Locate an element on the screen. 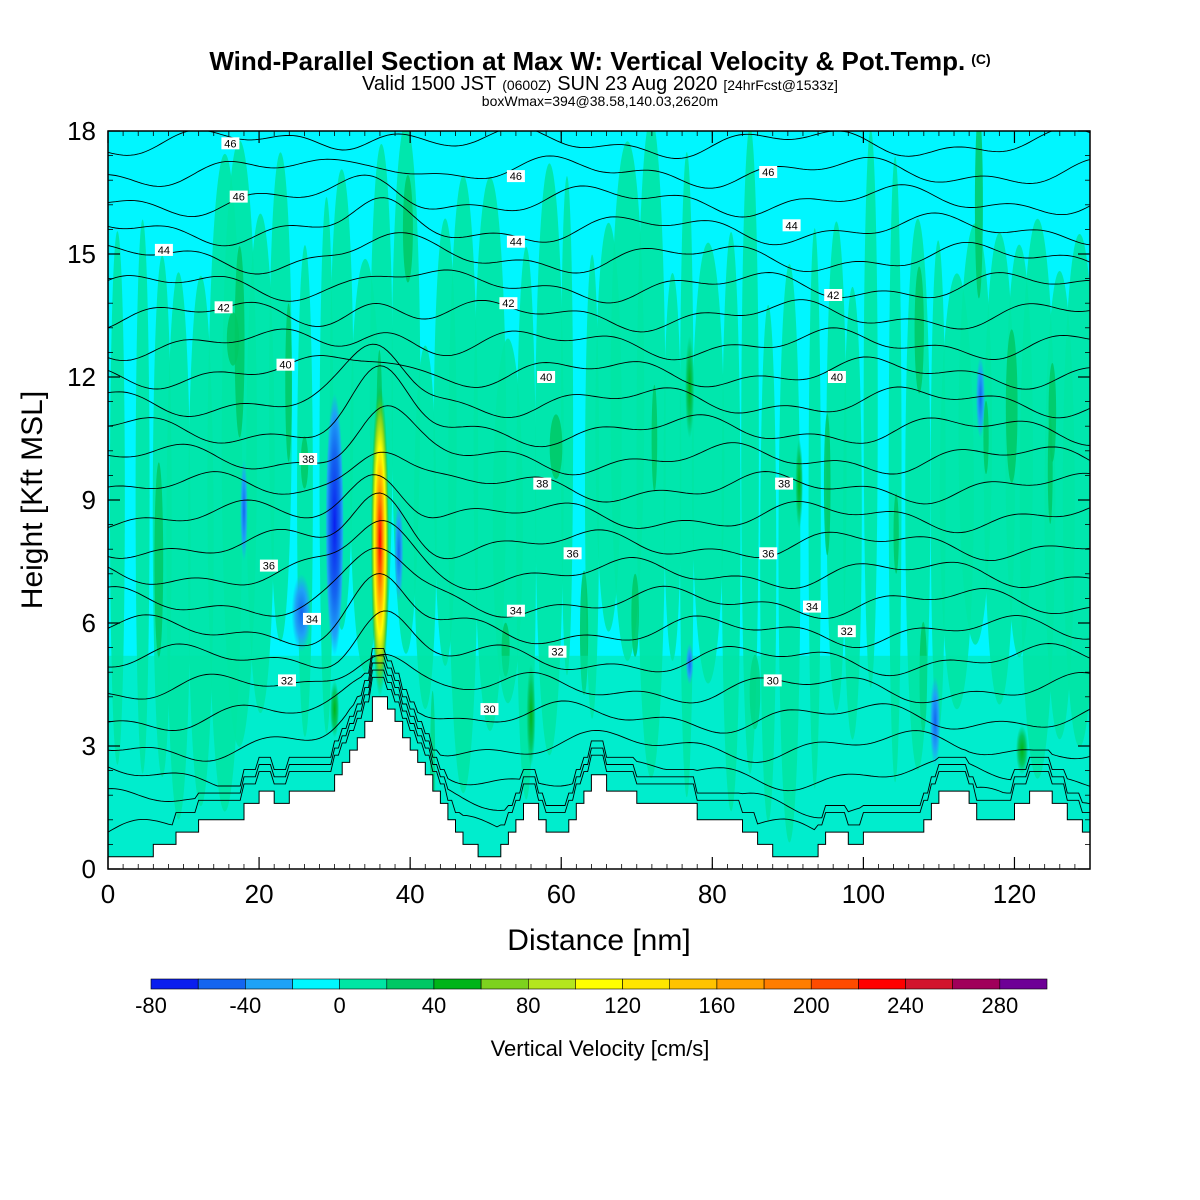  theta-contour-label: 44 is located at coordinates (163, 250).